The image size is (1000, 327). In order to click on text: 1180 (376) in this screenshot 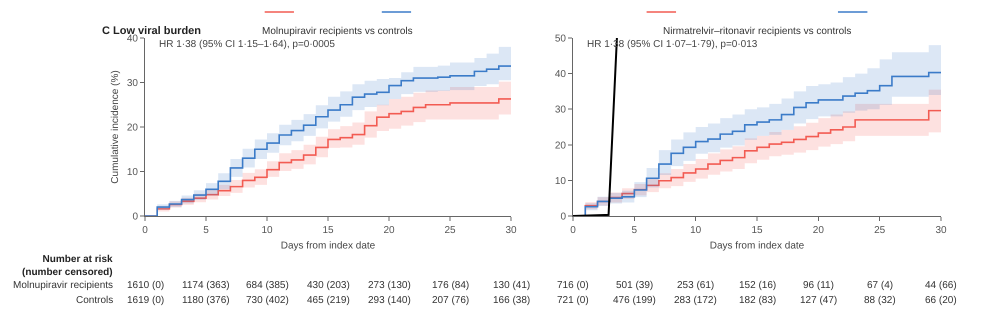, I will do `click(206, 300)`.